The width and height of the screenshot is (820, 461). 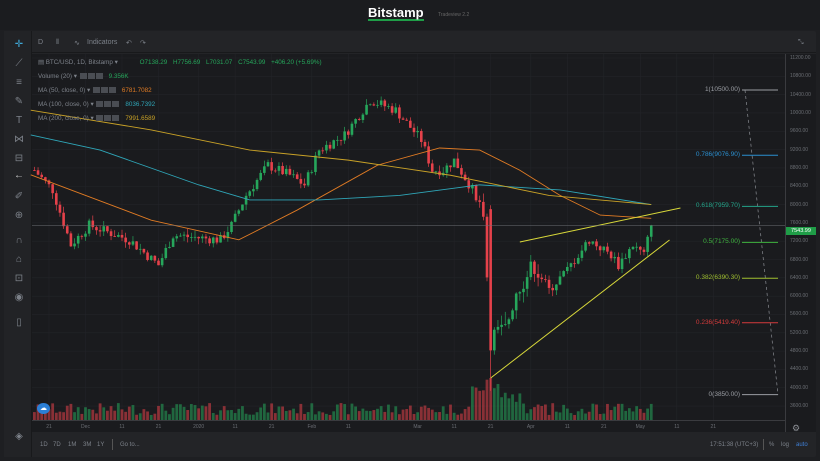 What do you see at coordinates (43, 408) in the screenshot?
I see `cloud-icon: ☁` at bounding box center [43, 408].